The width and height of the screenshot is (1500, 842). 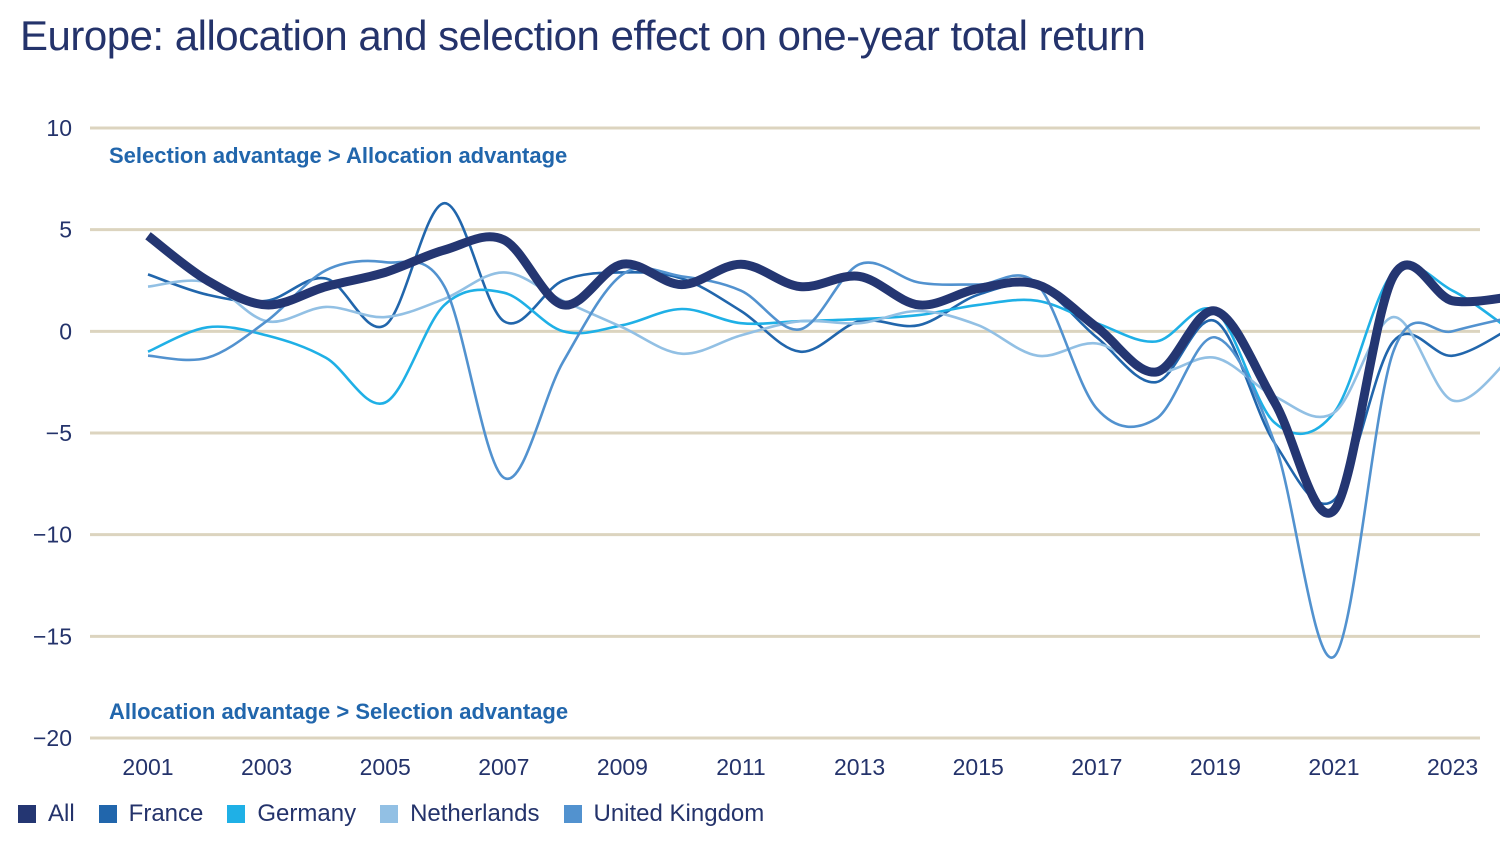 I want to click on legend-item-netherlands: Netherlands, so click(x=460, y=814).